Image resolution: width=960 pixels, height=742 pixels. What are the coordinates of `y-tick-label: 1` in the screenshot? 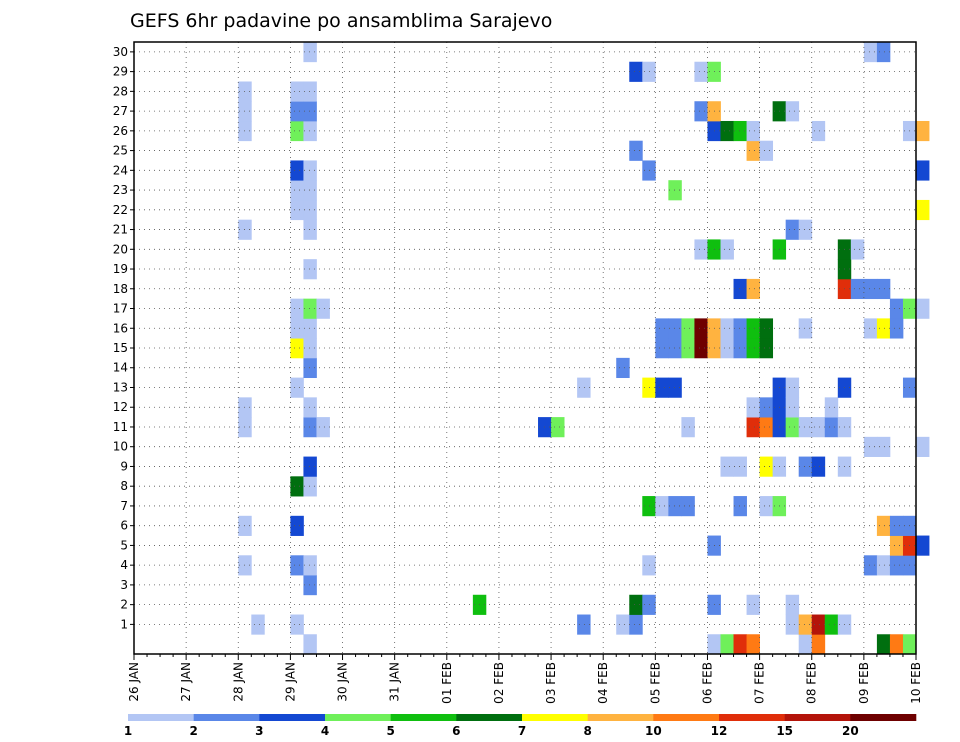 It's located at (124, 624).